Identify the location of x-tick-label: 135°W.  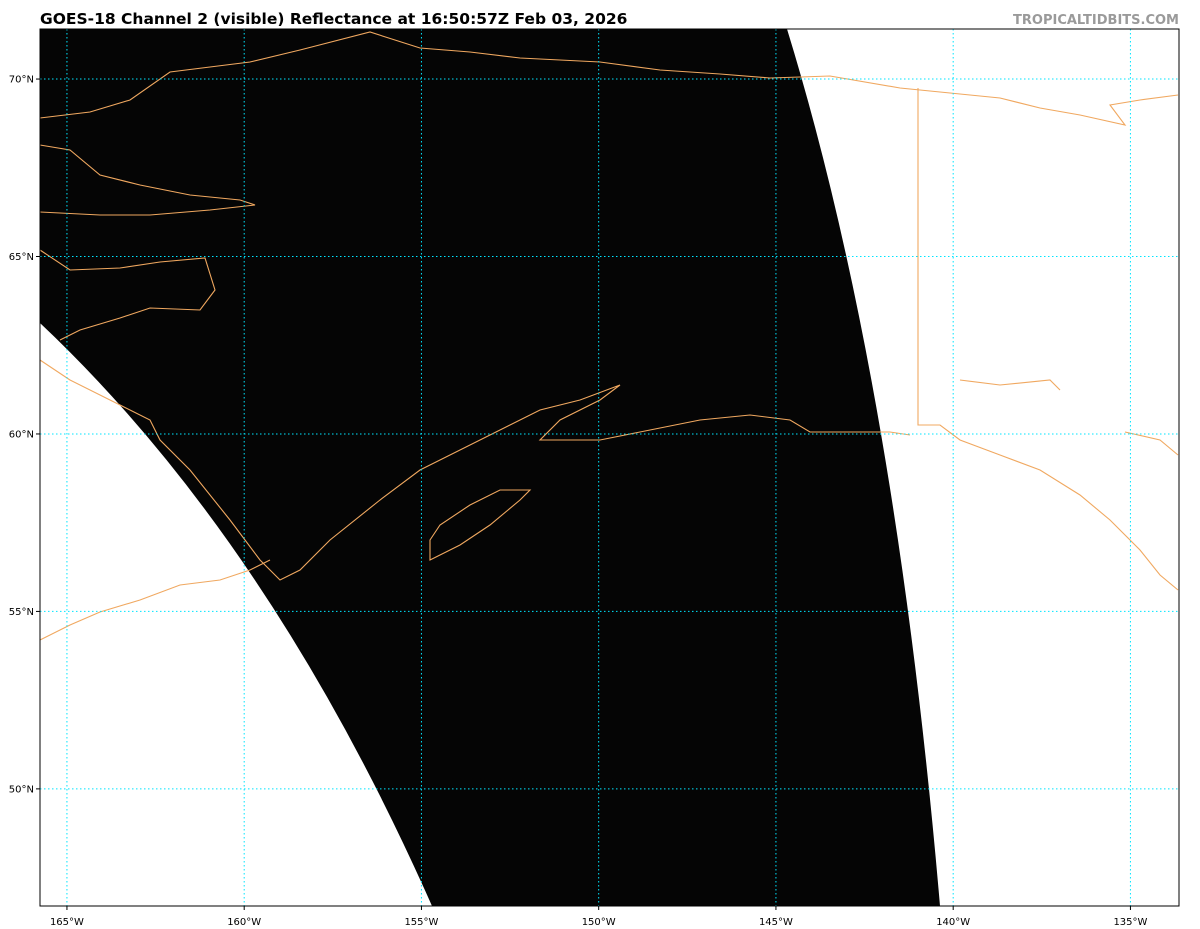
(1130, 922).